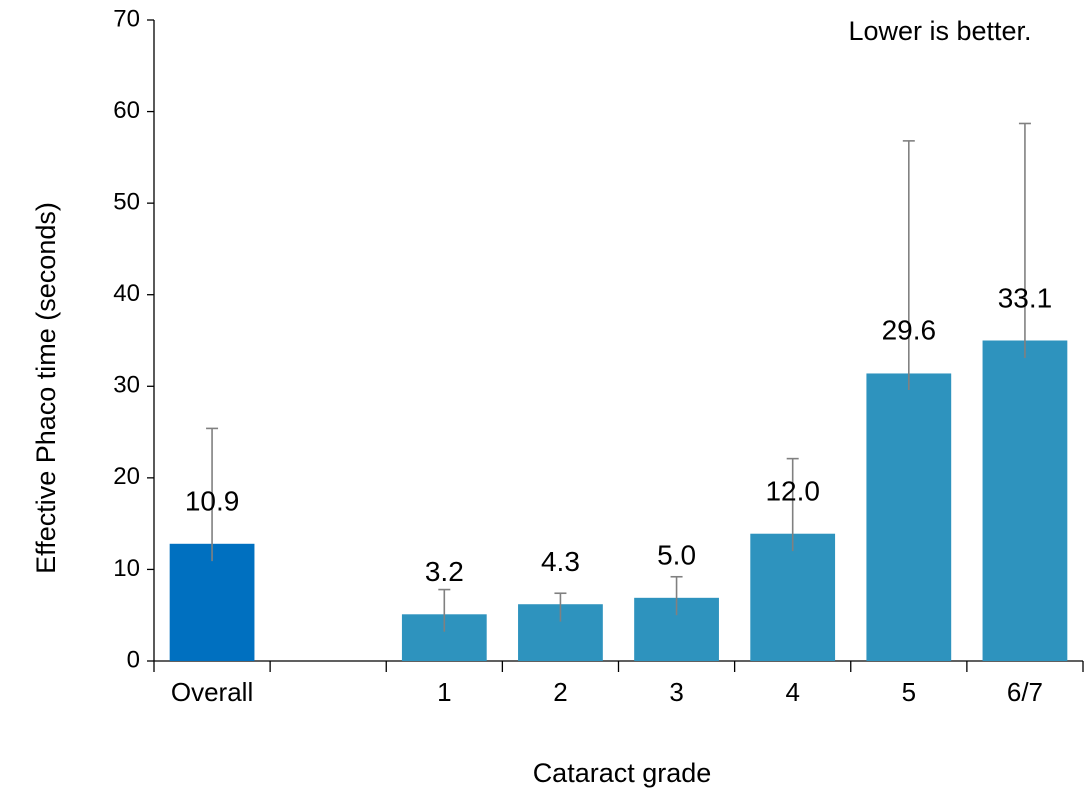 This screenshot has height=794, width=1092. Describe the element at coordinates (1025, 692) in the screenshot. I see `x-category-label: 6/7` at that location.